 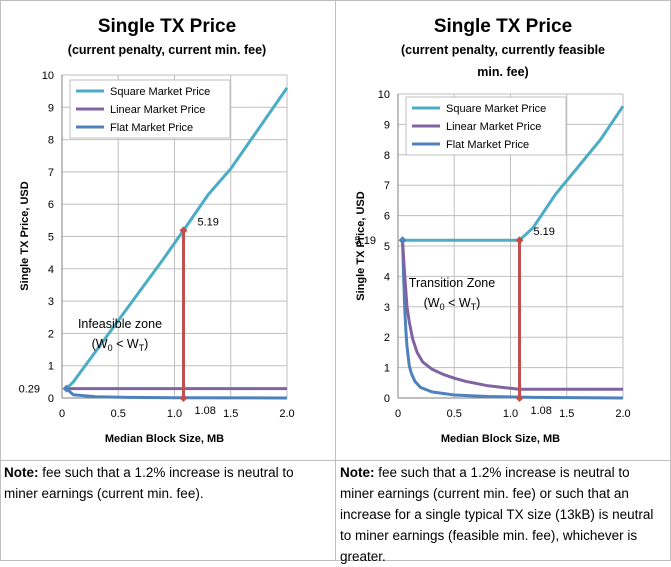 What do you see at coordinates (503, 50) in the screenshot?
I see `chart-subtitle: (current penalty, currently feasible` at bounding box center [503, 50].